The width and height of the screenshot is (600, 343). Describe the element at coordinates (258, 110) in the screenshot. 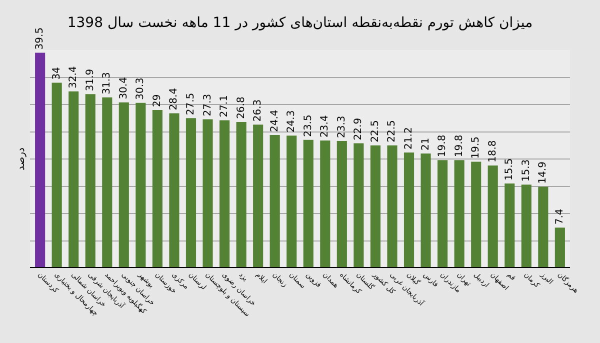

I see `data-label: 26.3` at that location.